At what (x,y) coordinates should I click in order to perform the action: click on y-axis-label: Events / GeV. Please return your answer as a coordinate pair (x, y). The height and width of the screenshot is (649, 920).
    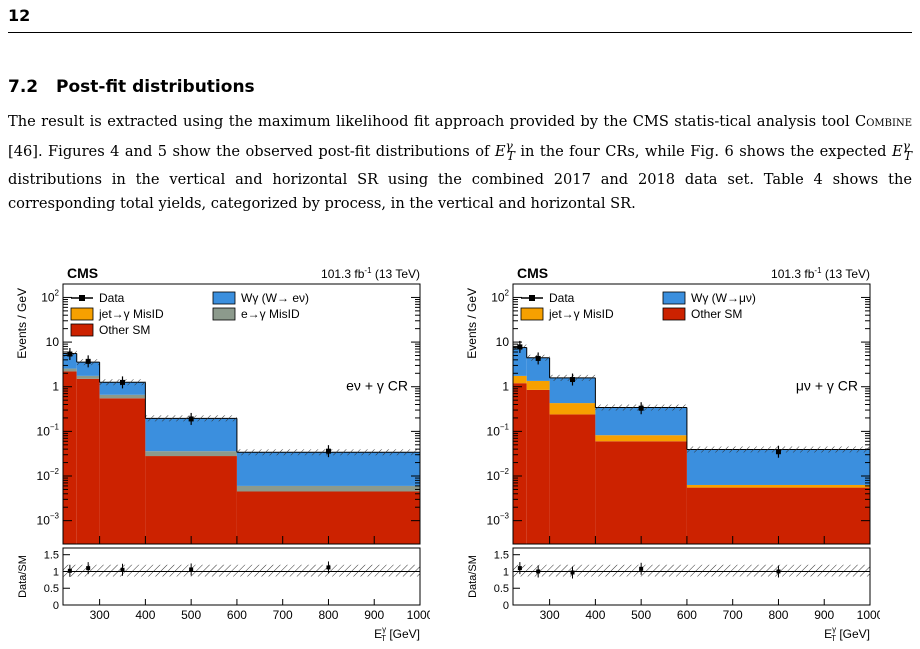
    Looking at the image, I should click on (472, 323).